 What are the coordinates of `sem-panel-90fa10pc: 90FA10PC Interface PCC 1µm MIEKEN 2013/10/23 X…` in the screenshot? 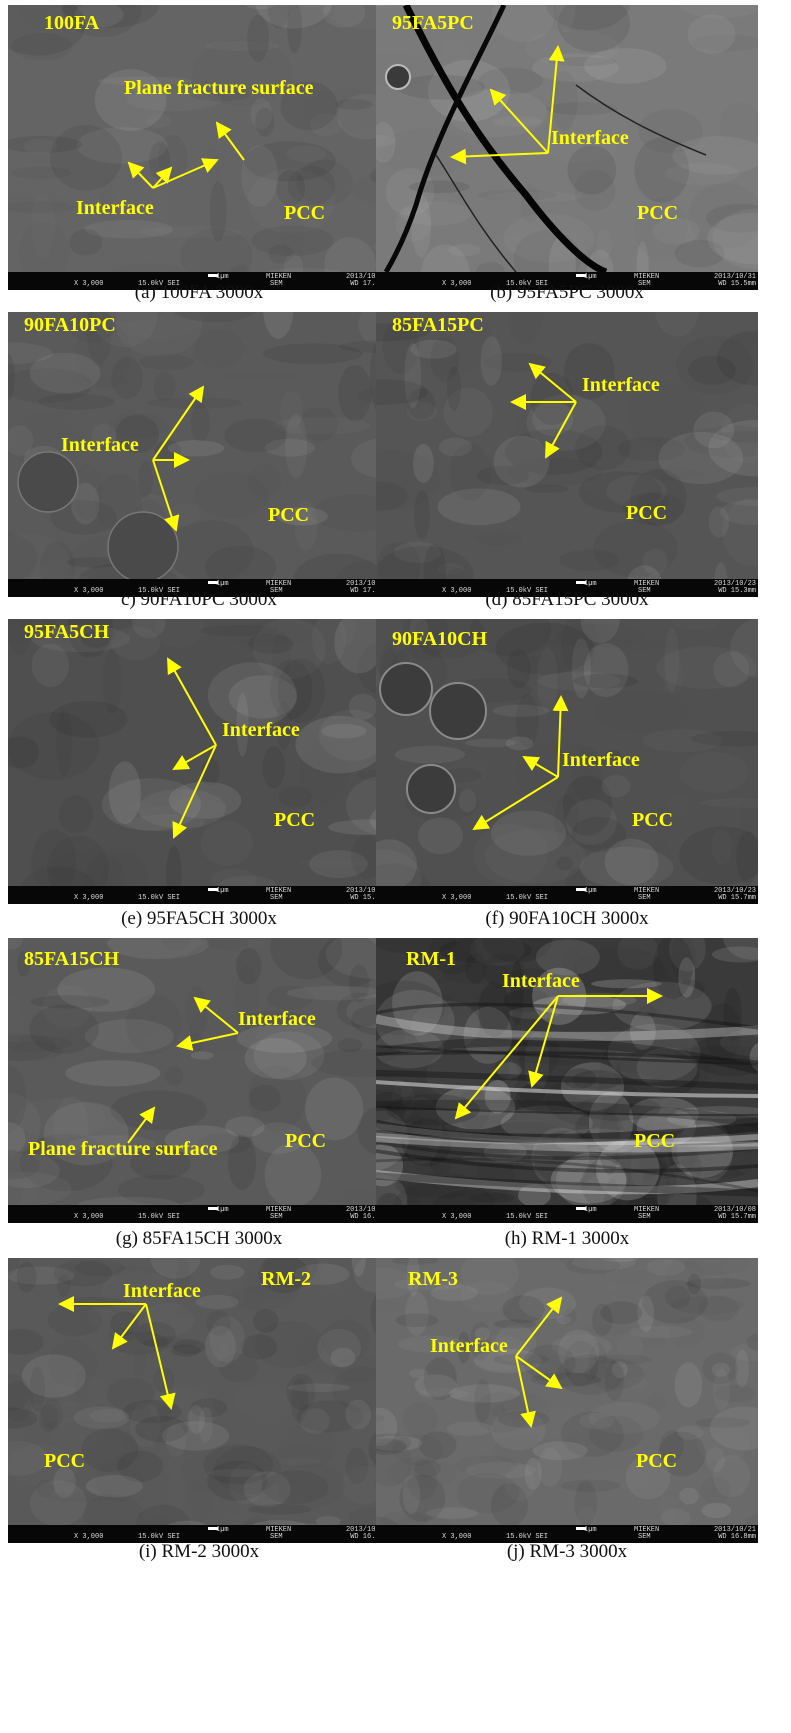 It's located at (199, 454).